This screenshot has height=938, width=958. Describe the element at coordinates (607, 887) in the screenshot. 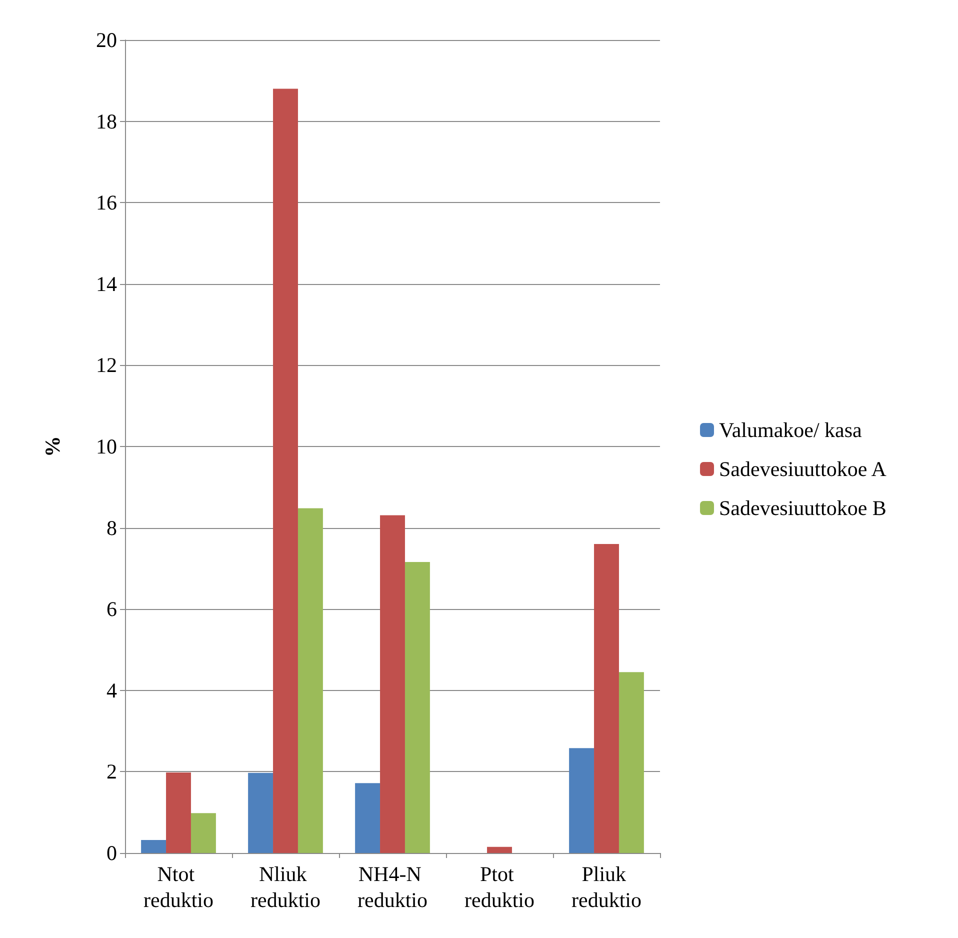

I see `x-tick-label: Pliuk reduktio` at that location.